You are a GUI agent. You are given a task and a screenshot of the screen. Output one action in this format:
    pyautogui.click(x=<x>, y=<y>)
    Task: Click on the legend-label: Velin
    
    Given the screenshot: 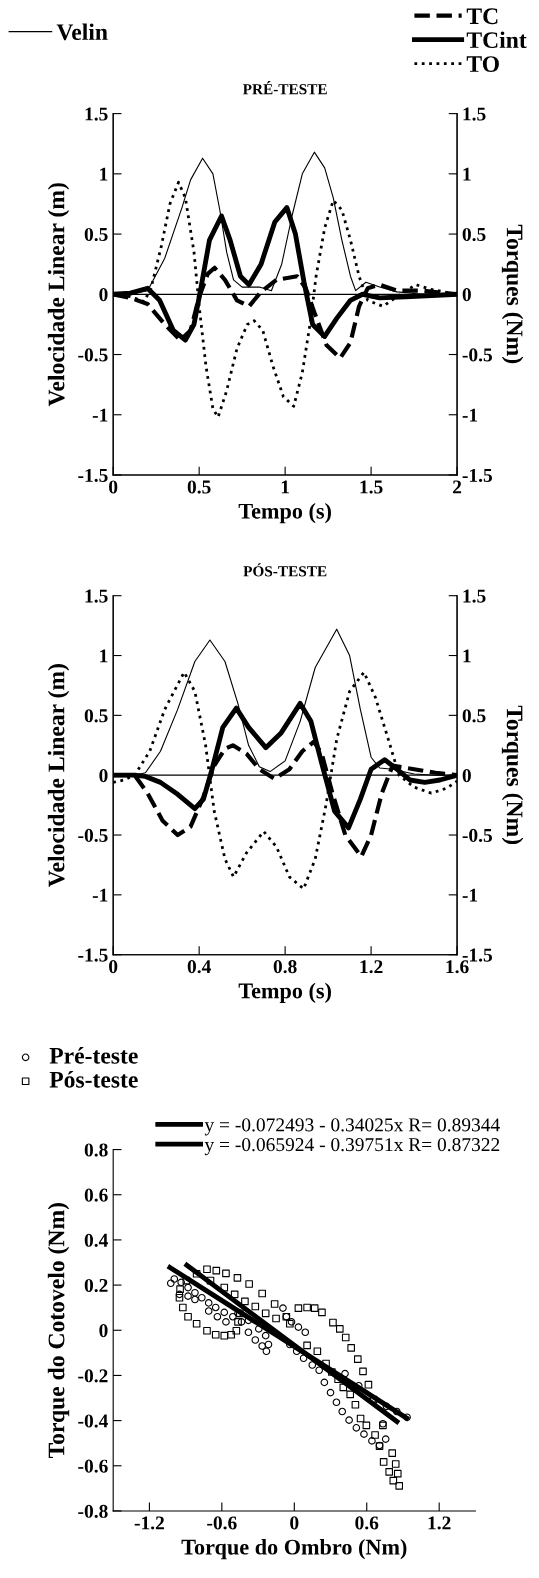 What is the action you would take?
    pyautogui.click(x=82, y=32)
    